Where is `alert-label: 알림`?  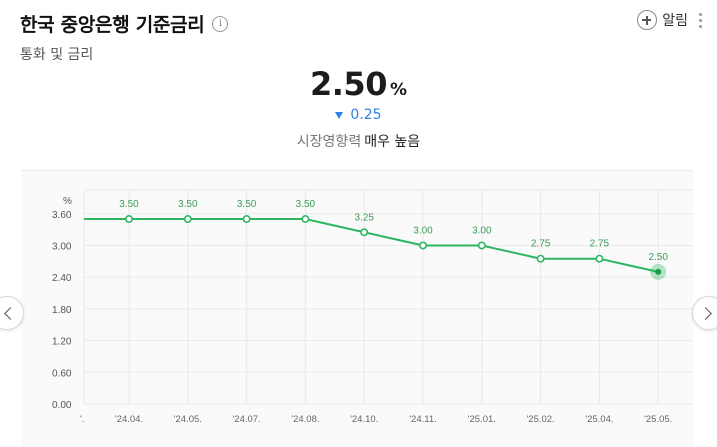 alert-label: 알림 is located at coordinates (675, 21).